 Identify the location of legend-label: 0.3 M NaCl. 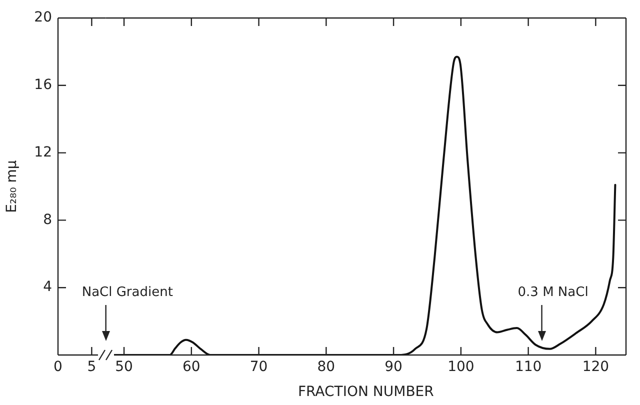
(553, 292).